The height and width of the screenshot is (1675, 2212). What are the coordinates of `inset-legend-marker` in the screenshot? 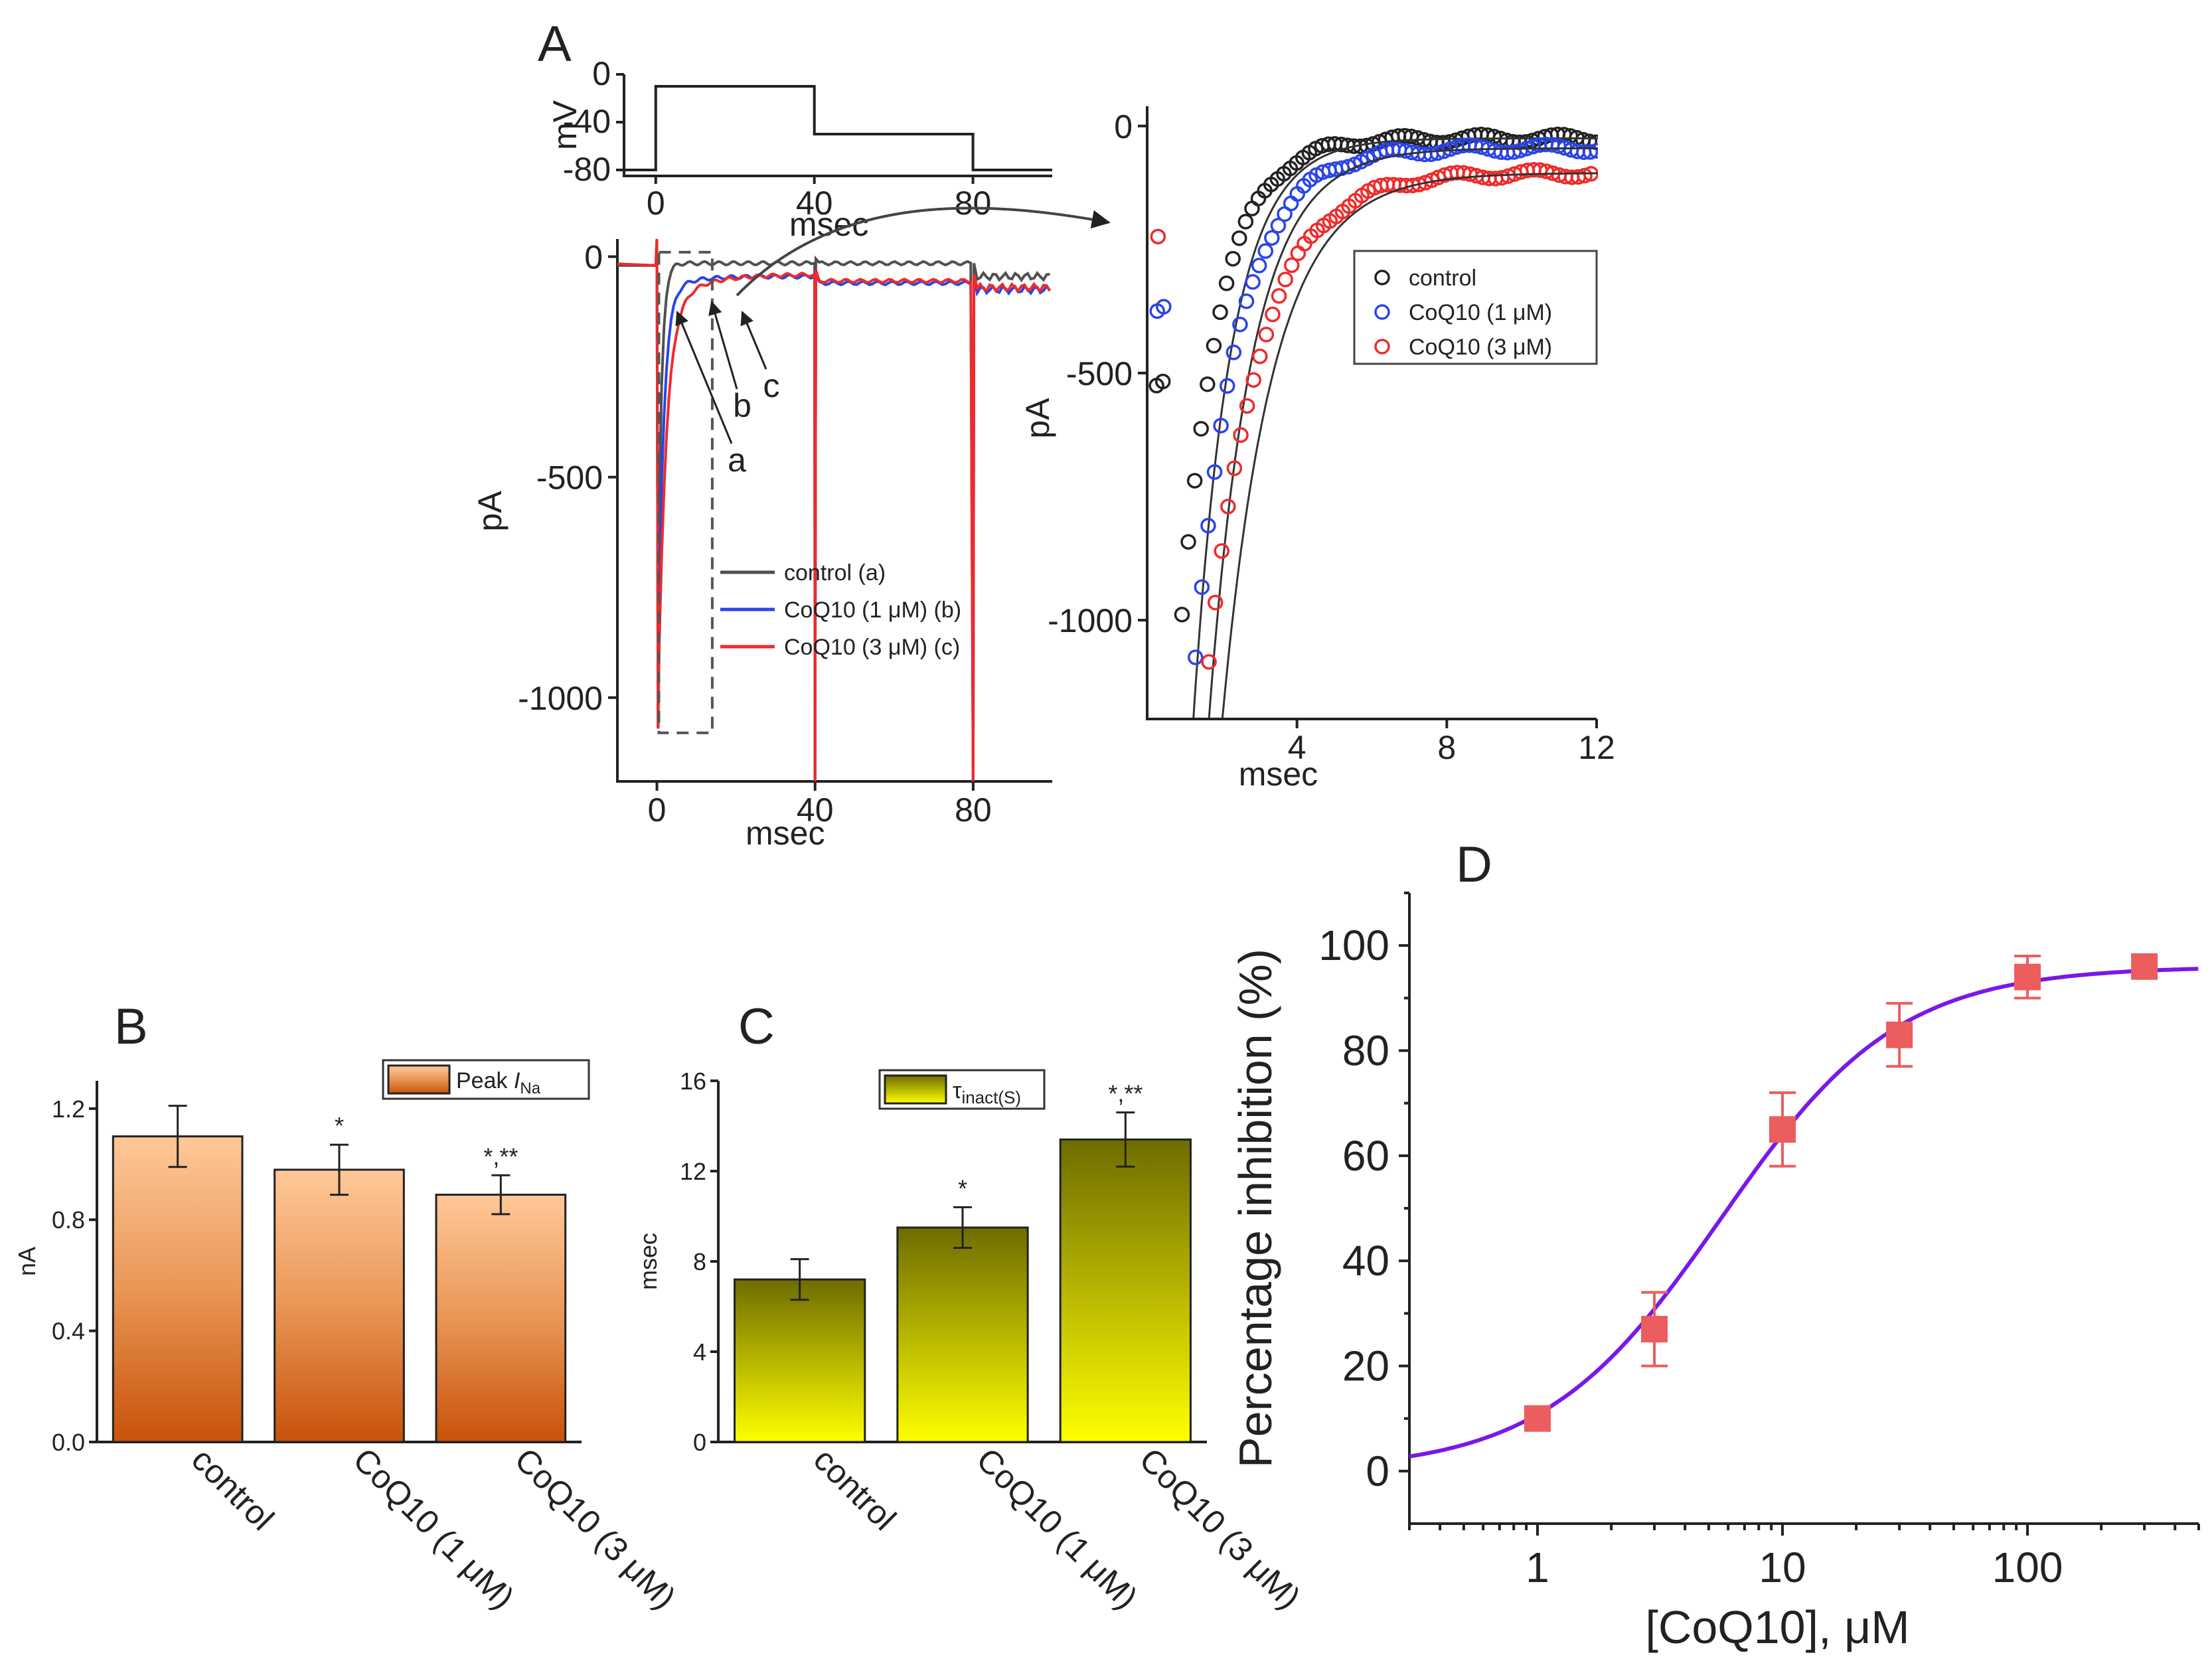 It's located at (1382, 312).